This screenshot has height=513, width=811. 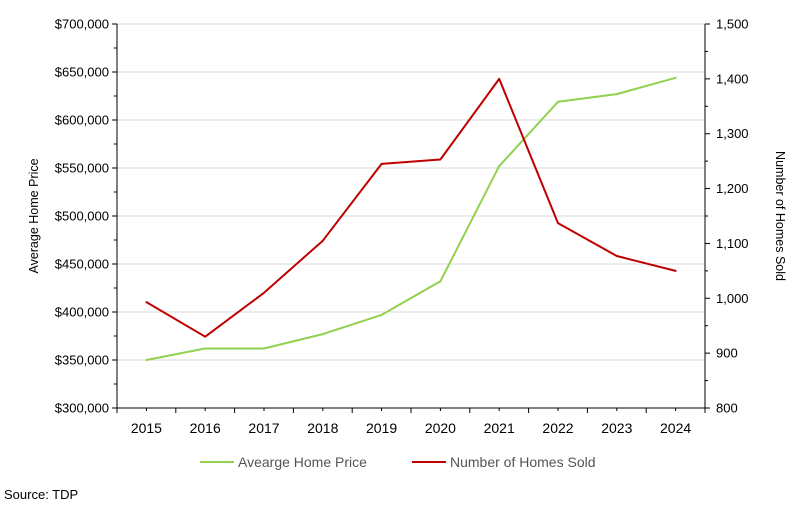 What do you see at coordinates (205, 428) in the screenshot?
I see `x-tick-label: 2016` at bounding box center [205, 428].